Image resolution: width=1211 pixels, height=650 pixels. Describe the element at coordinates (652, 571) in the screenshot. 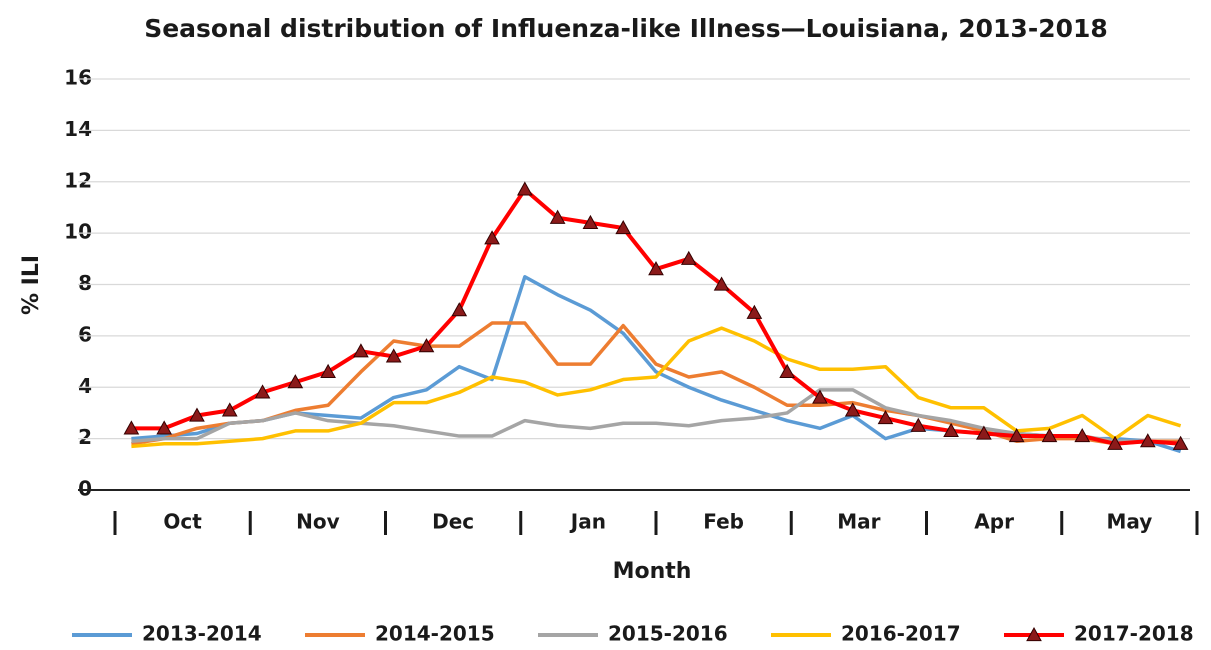

I see `x-axis-label: Month` at that location.